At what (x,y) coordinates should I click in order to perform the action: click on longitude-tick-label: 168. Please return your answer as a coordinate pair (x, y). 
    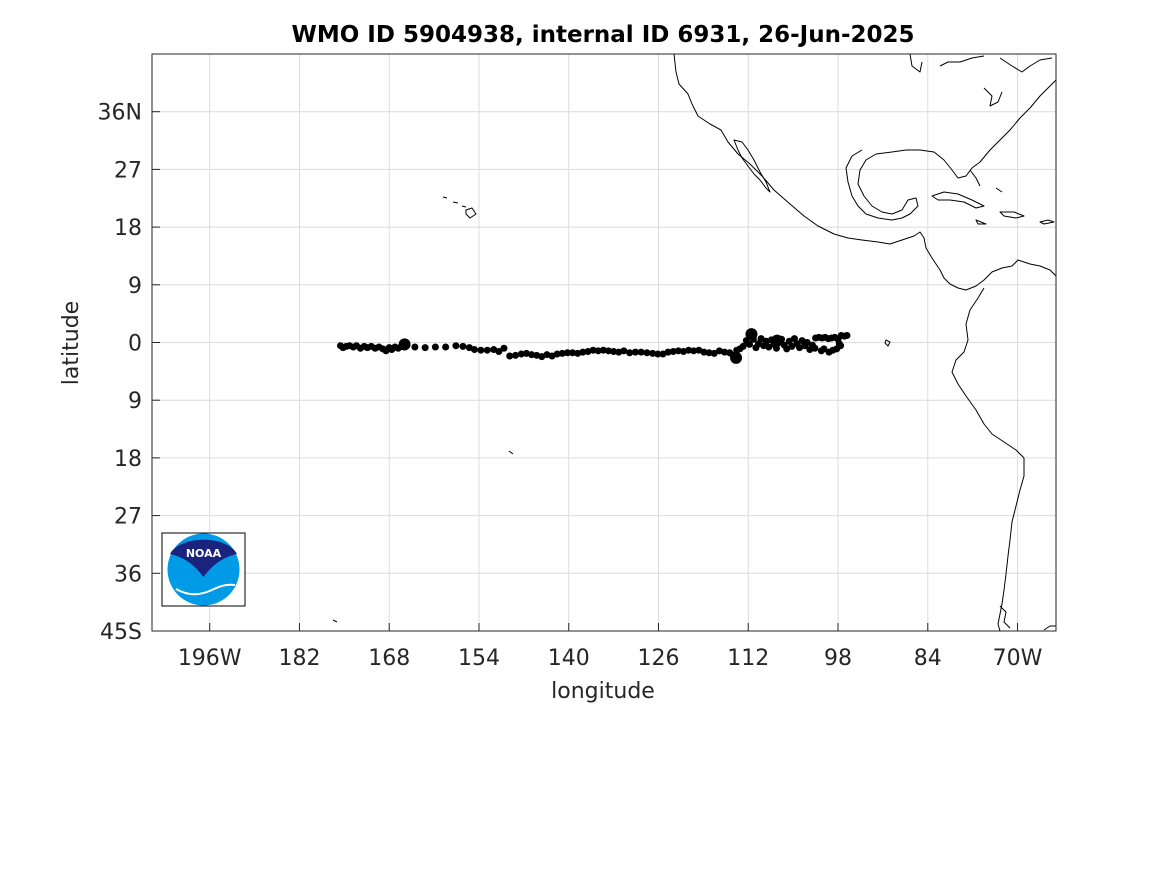
    Looking at the image, I should click on (389, 658).